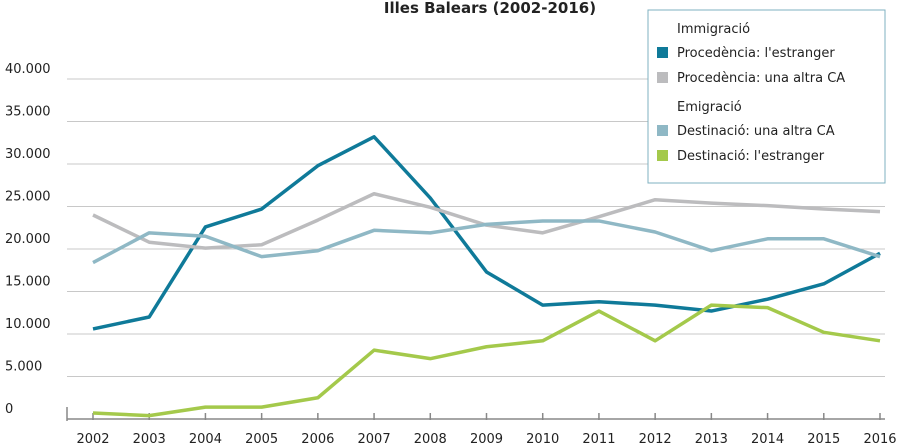 Image resolution: width=904 pixels, height=447 pixels. I want to click on y-tick-label: 0, so click(9, 409).